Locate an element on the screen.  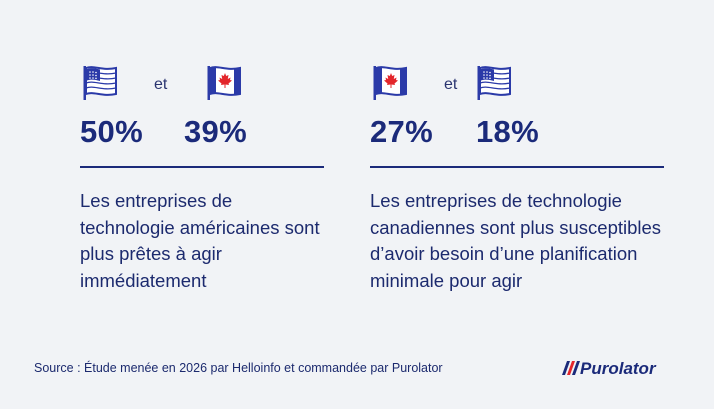
canada-percentage: 39% is located at coordinates (215, 131).